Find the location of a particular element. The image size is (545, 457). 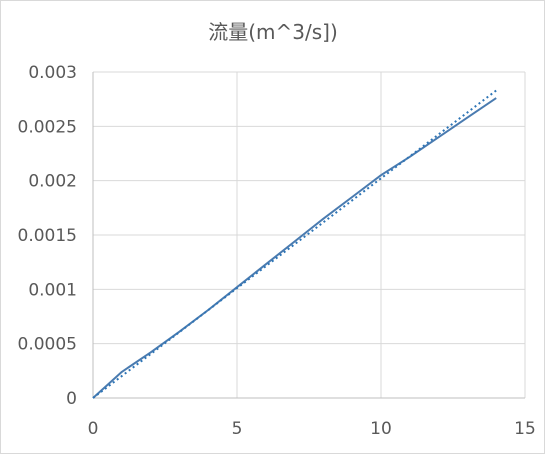

y-tick-labels: 0 0.0005 0.001 0.0015 0.002 0.0025 0.003 is located at coordinates (47, 236).